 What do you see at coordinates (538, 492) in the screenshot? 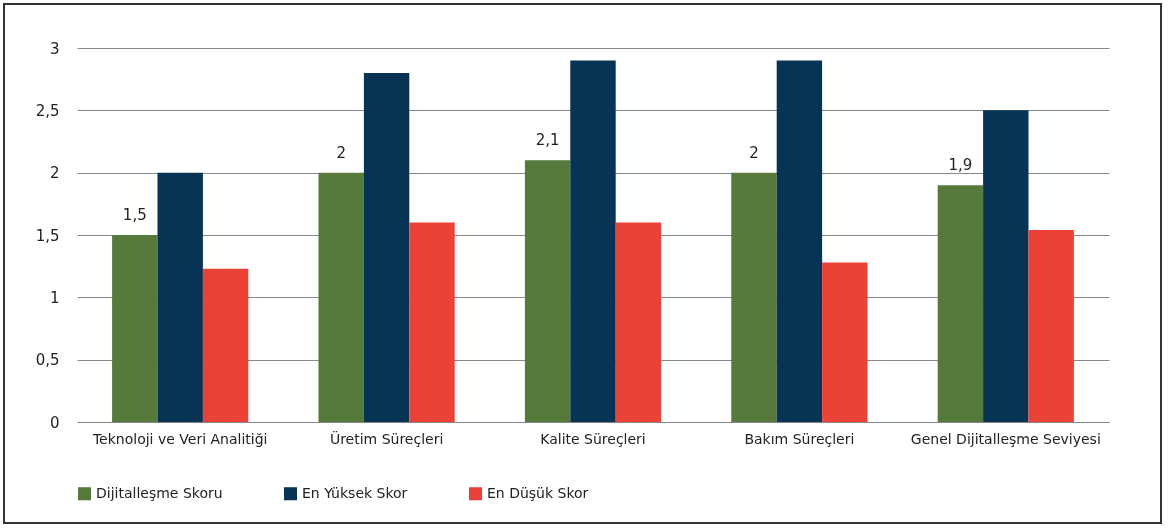
I see `legend-label: En Düşük Skor` at bounding box center [538, 492].